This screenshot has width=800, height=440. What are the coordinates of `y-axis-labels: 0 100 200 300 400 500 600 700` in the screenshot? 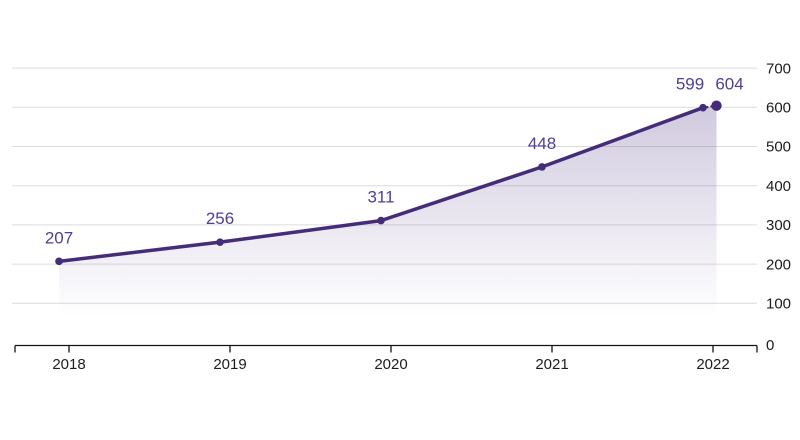 It's located at (778, 207).